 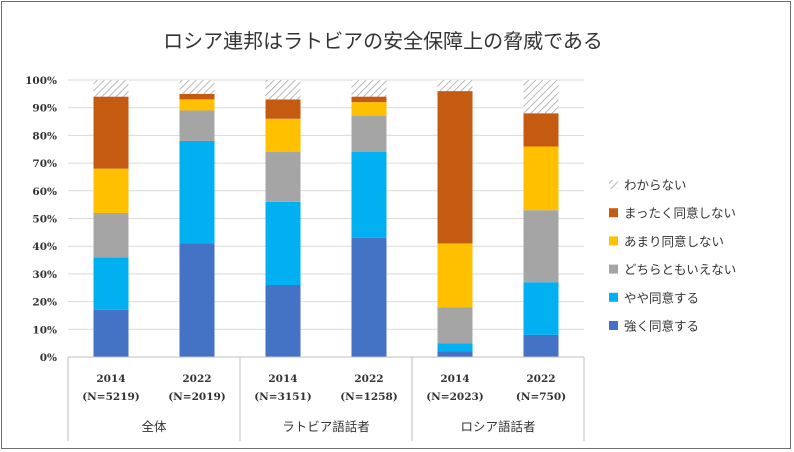 I want to click on y-tick-label: 30%, so click(x=44, y=275).